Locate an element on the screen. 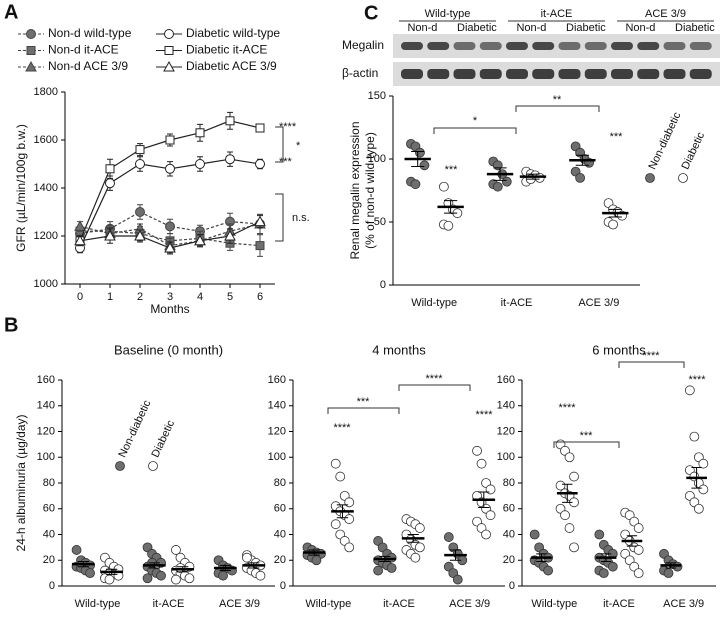 This screenshot has width=726, height=617. legend-label: Diabetic is located at coordinates (163, 439).